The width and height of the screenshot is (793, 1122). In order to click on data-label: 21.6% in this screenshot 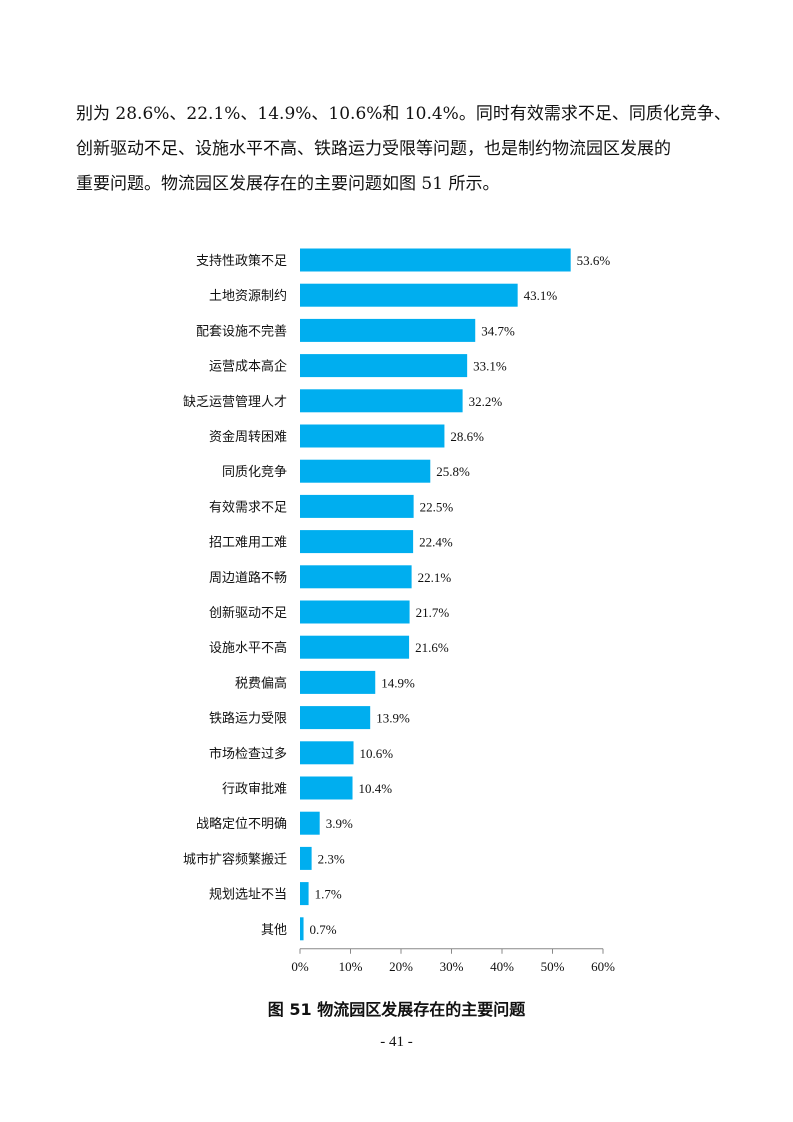, I will do `click(432, 647)`.